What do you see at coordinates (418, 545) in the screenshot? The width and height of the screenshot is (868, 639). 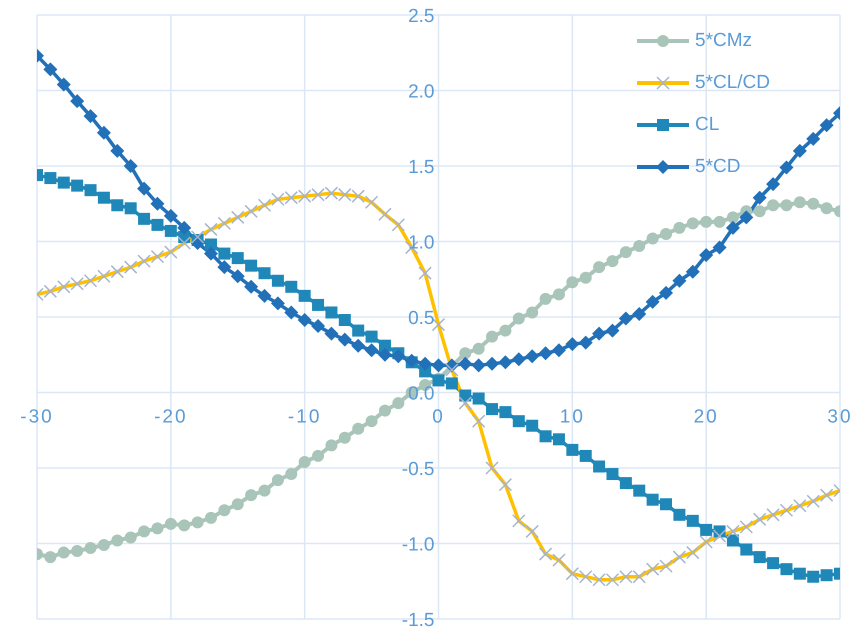 I see `y-tick-label: -1.0` at bounding box center [418, 545].